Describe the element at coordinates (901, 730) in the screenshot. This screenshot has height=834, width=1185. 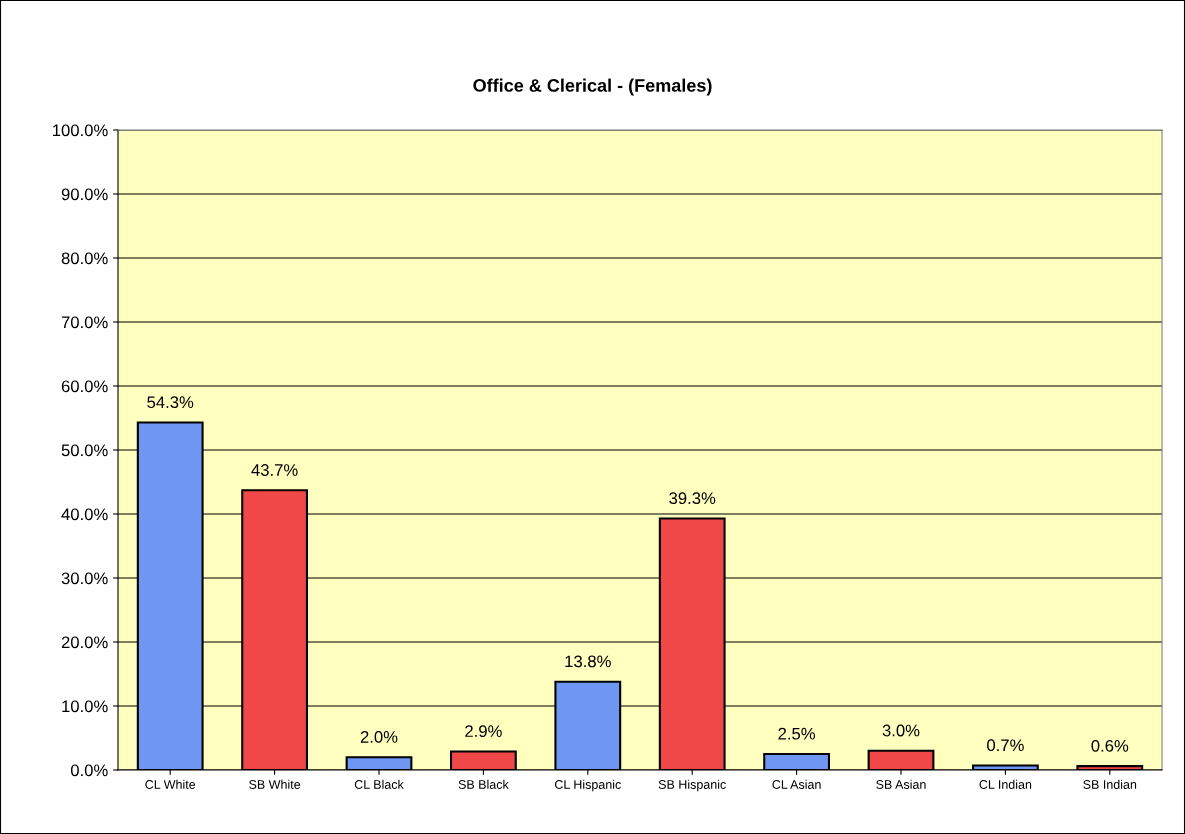
I see `data-label: 3.0%` at that location.